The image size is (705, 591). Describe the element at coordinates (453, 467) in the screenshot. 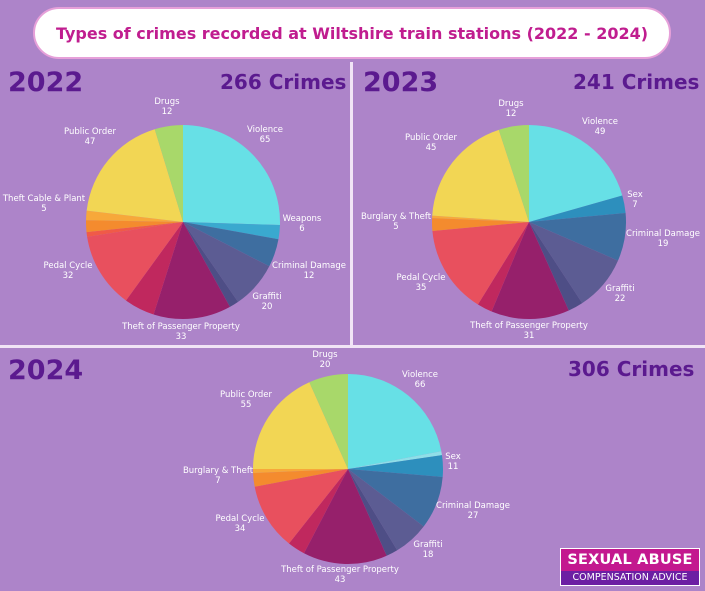

I see `slice-value-2024-sex: 11` at that location.